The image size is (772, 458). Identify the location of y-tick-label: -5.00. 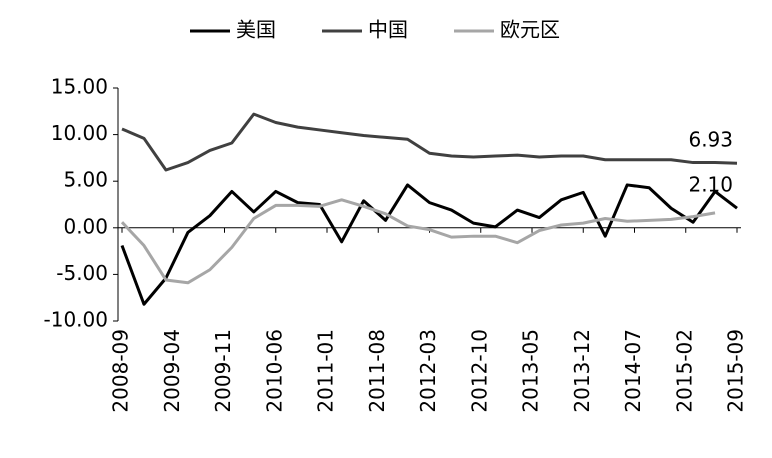
(82, 273).